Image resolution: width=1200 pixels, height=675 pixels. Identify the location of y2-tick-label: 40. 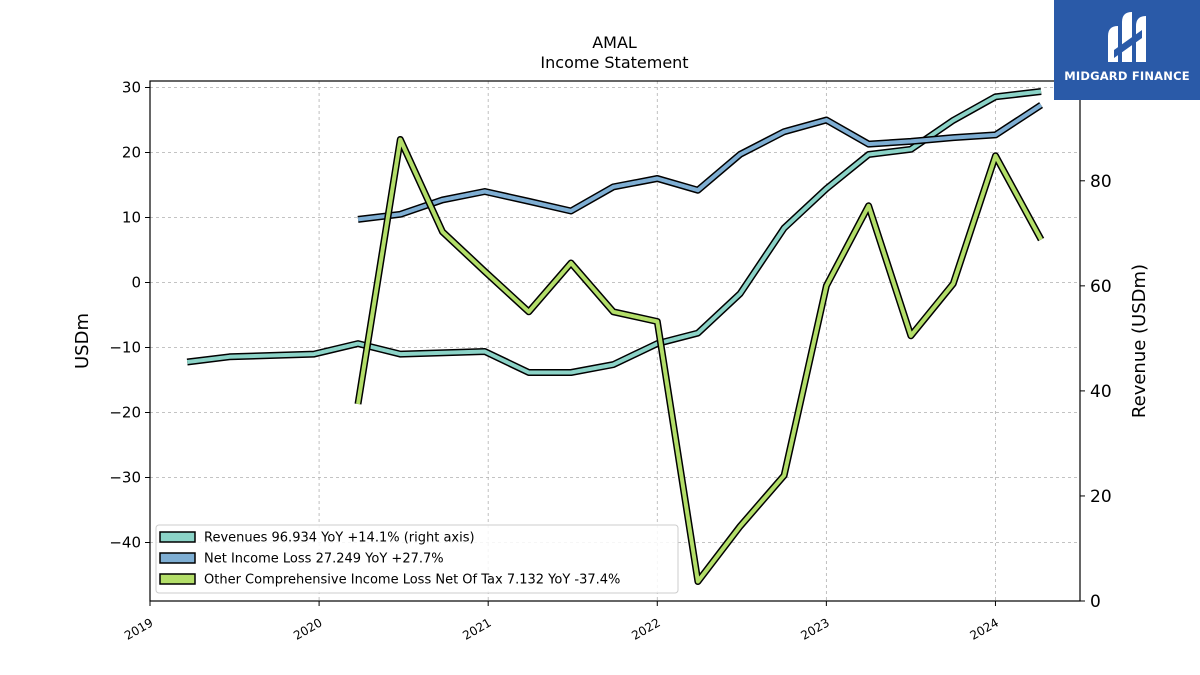
(1101, 392).